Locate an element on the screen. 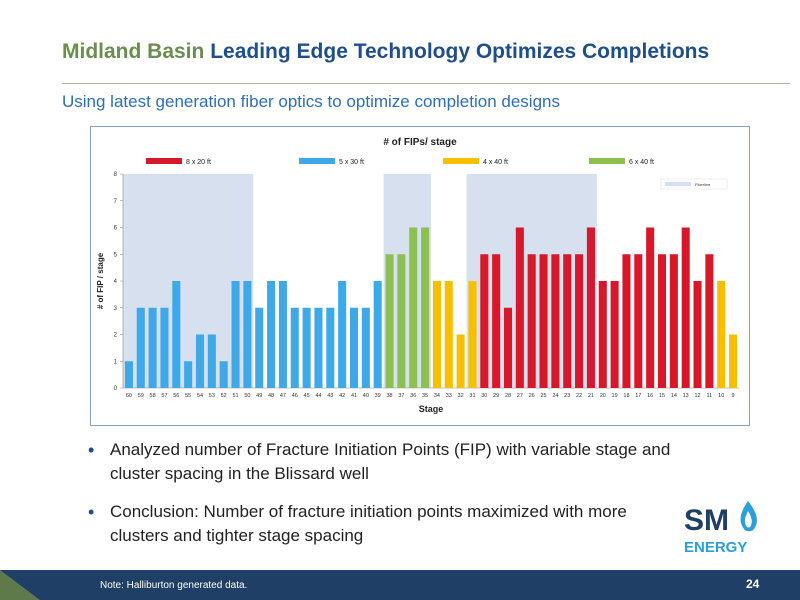  x-tick-label: 50 is located at coordinates (247, 396).